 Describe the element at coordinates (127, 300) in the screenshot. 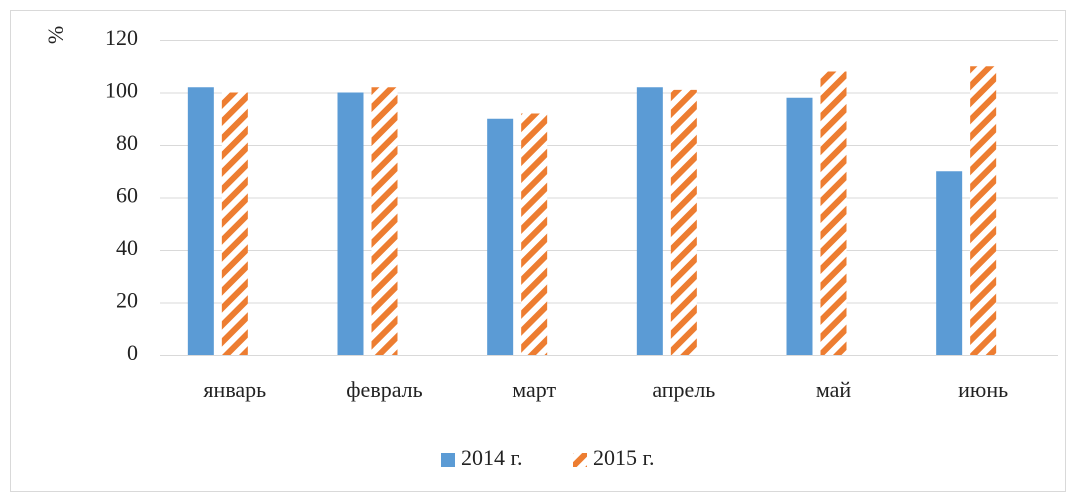

I see `y-tick-label: 20` at that location.